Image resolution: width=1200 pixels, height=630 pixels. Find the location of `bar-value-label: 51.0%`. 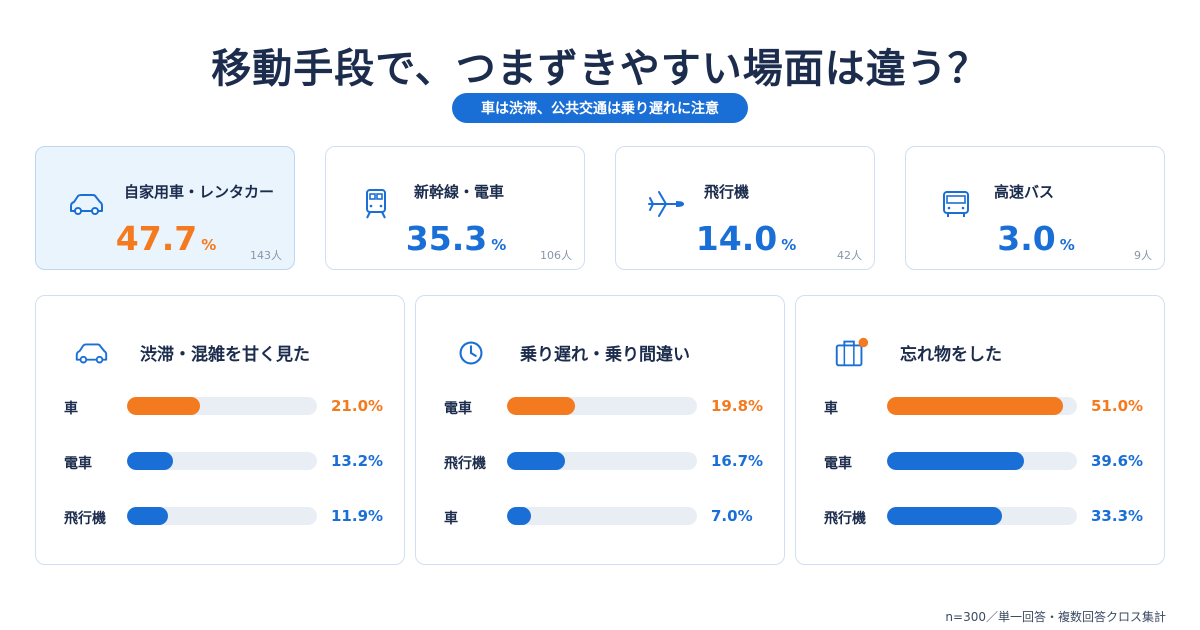

bar-value-label: 51.0% is located at coordinates (1117, 406).